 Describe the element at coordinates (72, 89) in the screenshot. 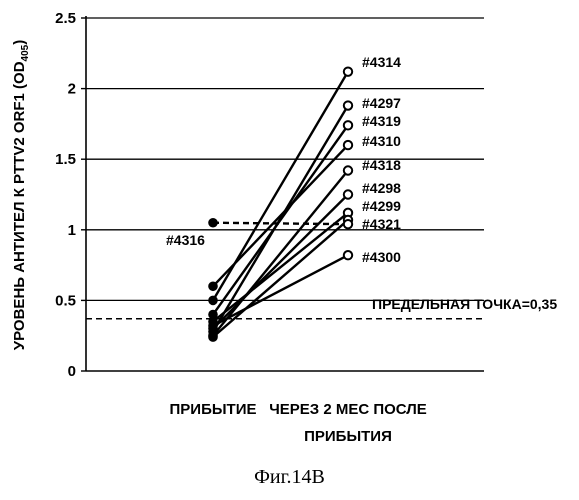

I see `y-tick-label-4: 2` at that location.